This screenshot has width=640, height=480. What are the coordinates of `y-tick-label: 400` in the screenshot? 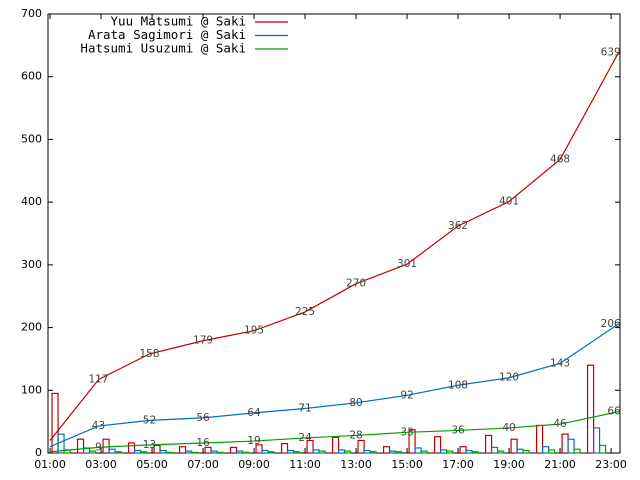 It's located at (31, 201).